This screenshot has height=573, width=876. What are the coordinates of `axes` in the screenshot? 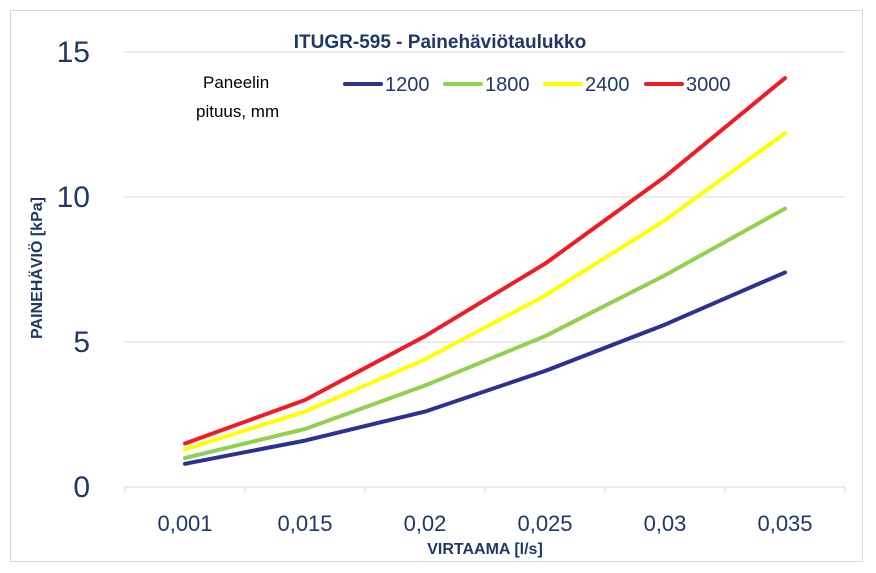 It's located at (485, 489).